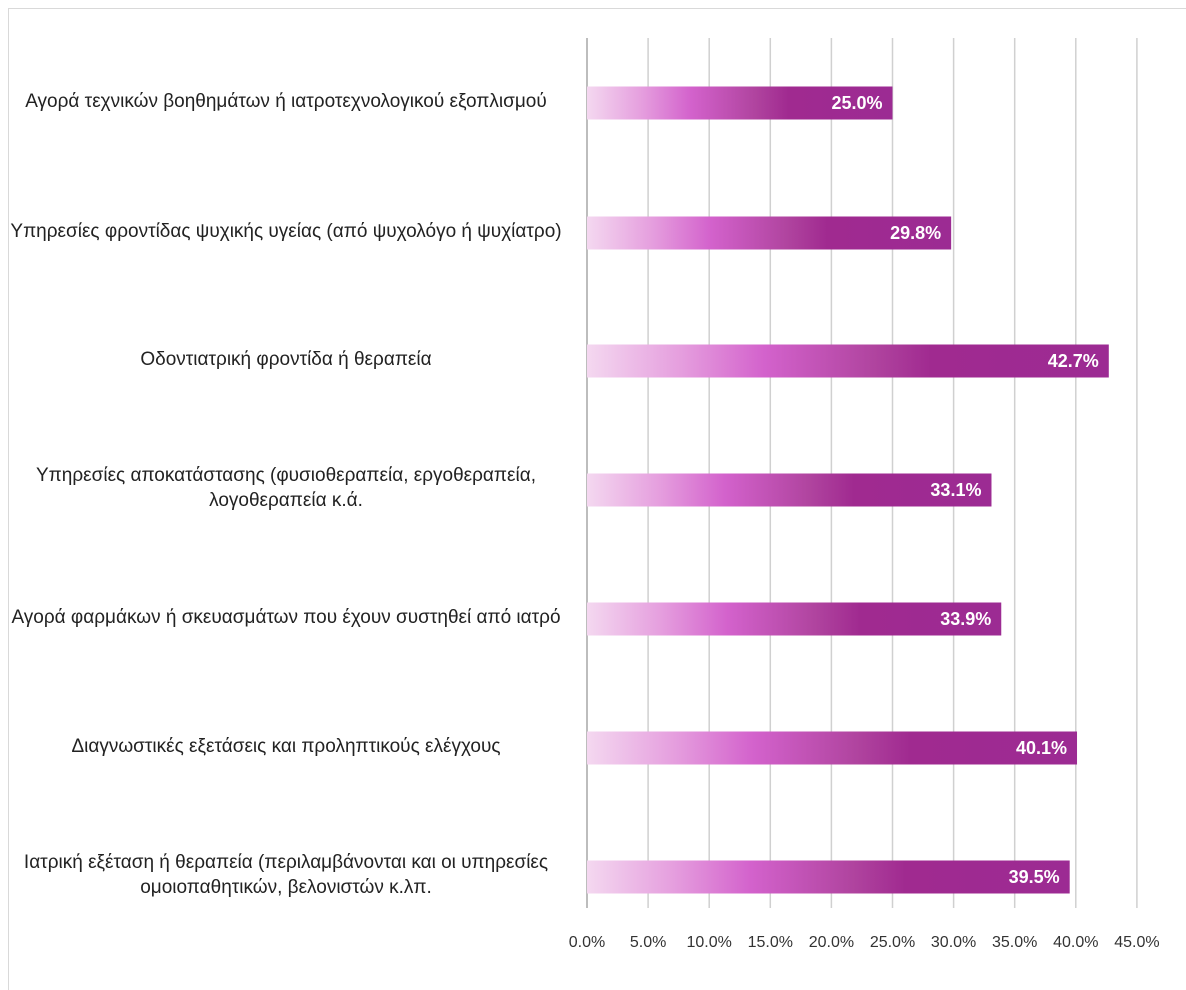 Image resolution: width=1186 pixels, height=990 pixels. I want to click on x-tick-label: 0.0%, so click(587, 942).